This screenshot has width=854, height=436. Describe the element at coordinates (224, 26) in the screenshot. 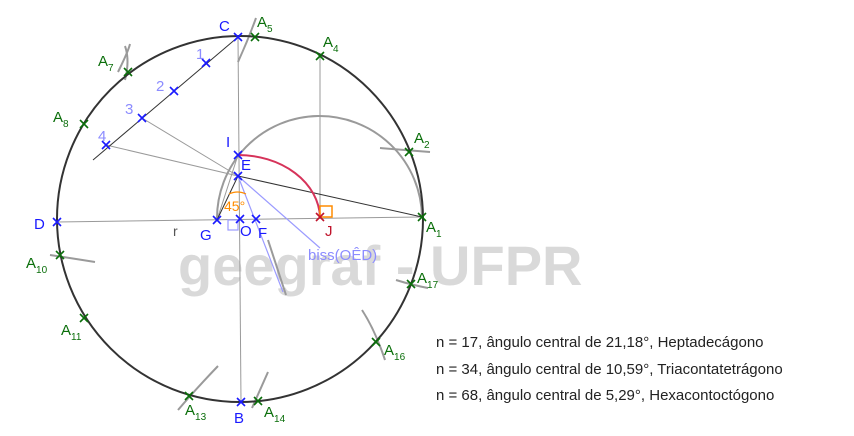

I see `label-c: C` at that location.